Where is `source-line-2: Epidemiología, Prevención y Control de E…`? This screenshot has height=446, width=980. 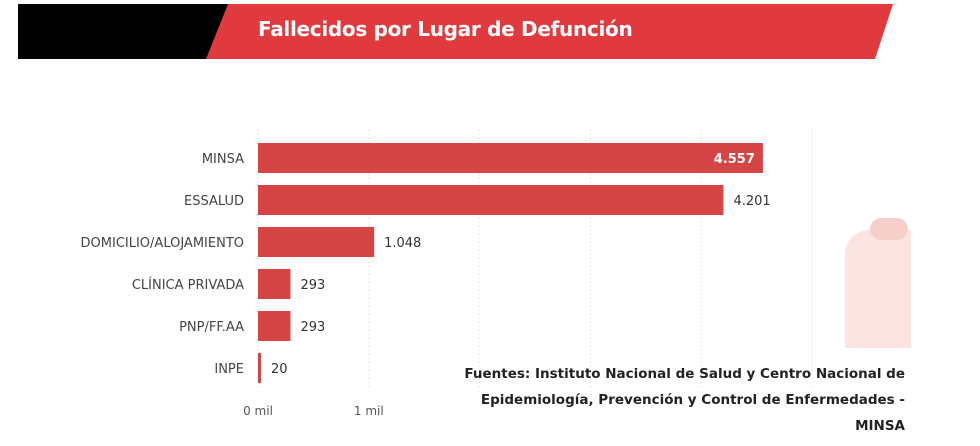 source-line-2: Epidemiología, Prevención y Control de E… is located at coordinates (692, 400).